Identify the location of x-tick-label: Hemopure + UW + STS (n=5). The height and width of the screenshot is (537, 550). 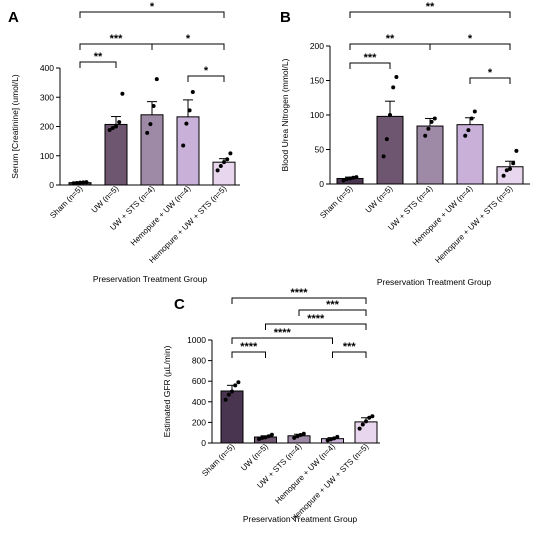
(473, 224).